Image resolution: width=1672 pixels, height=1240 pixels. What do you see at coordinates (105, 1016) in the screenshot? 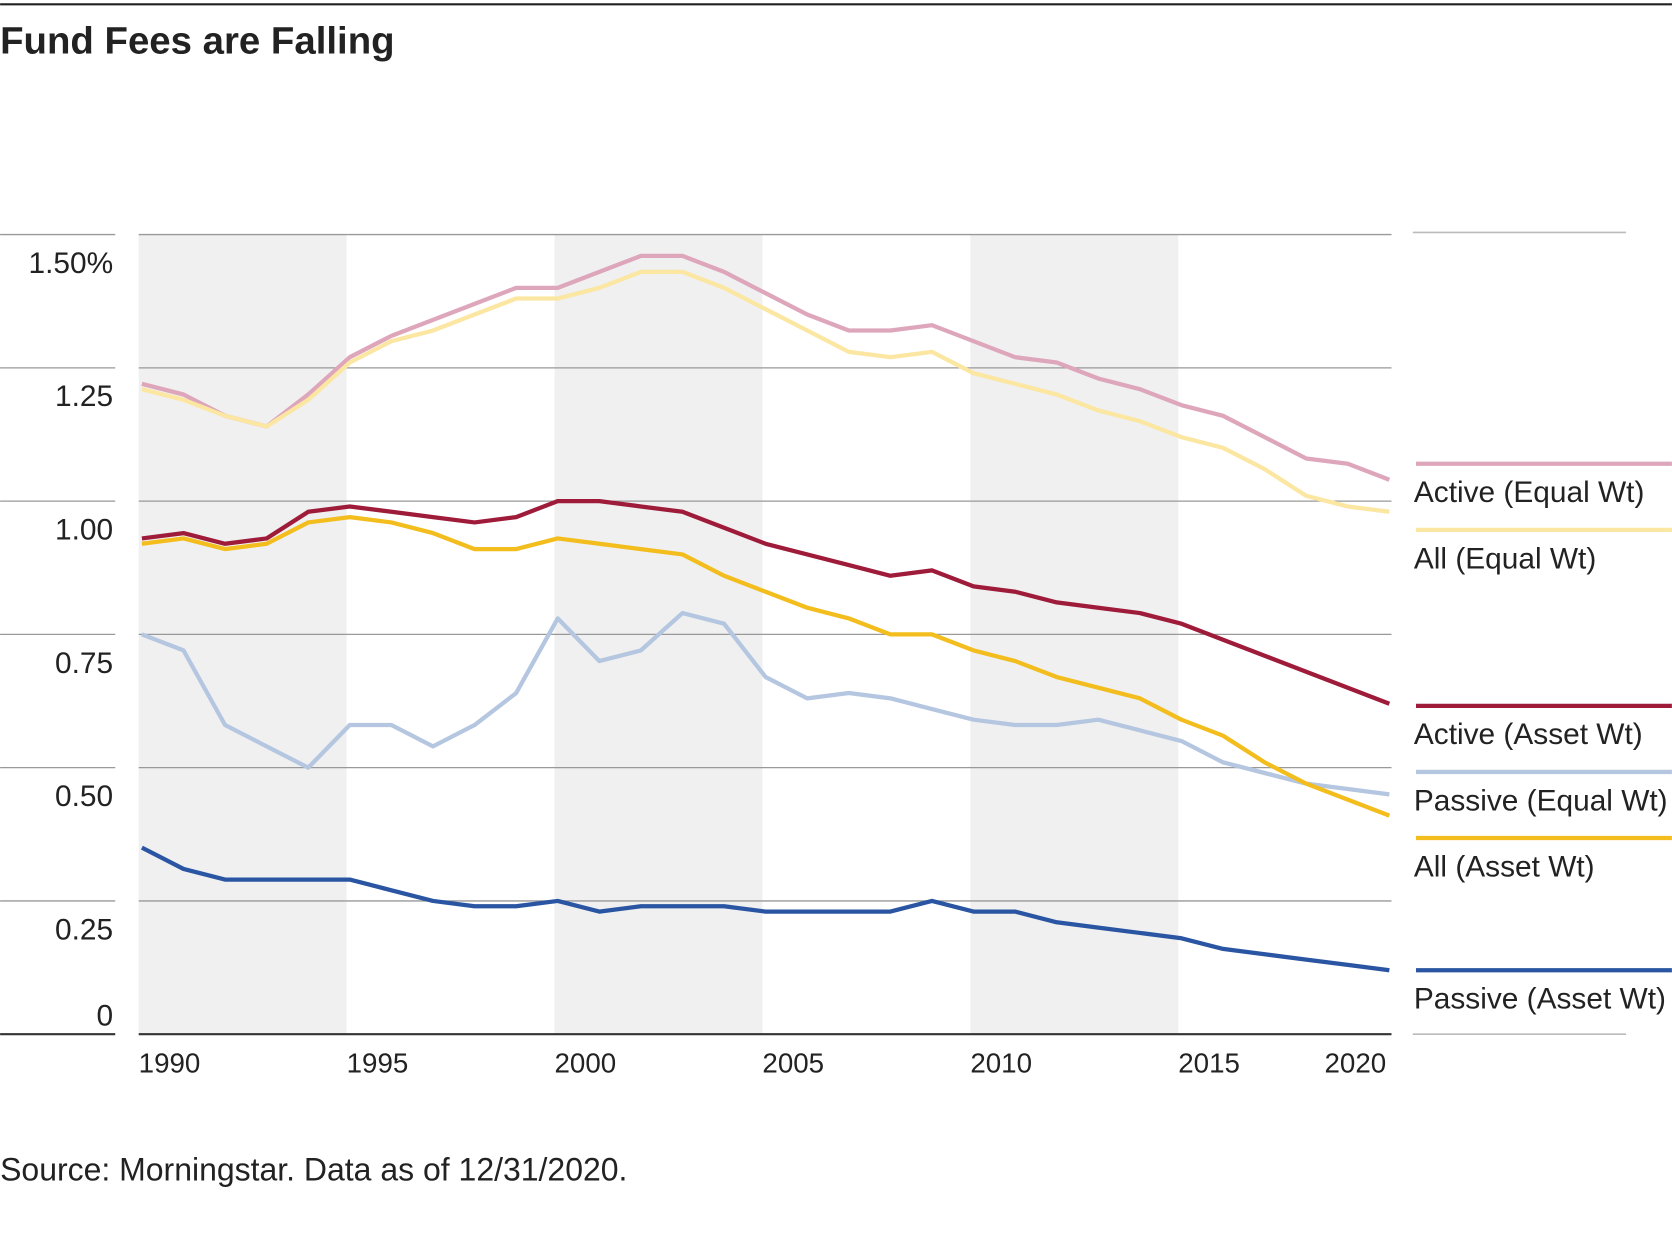
I see `y-tick-label: 0` at bounding box center [105, 1016].